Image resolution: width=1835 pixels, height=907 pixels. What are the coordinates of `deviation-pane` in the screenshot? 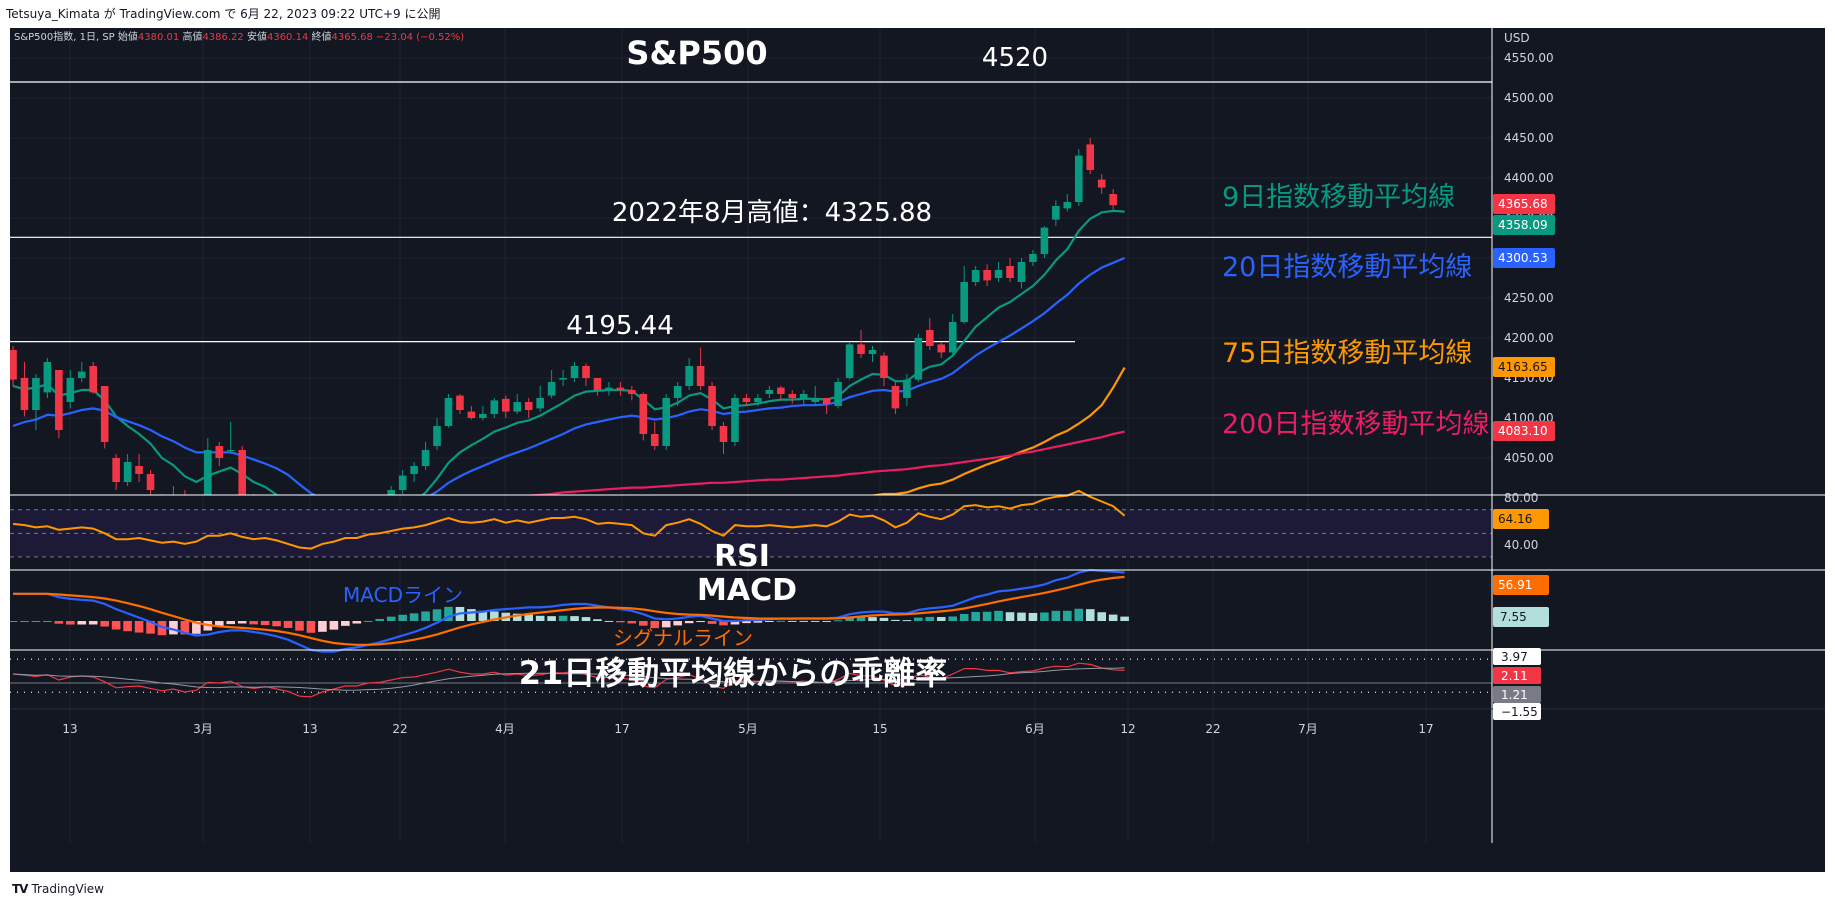 It's located at (751, 678).